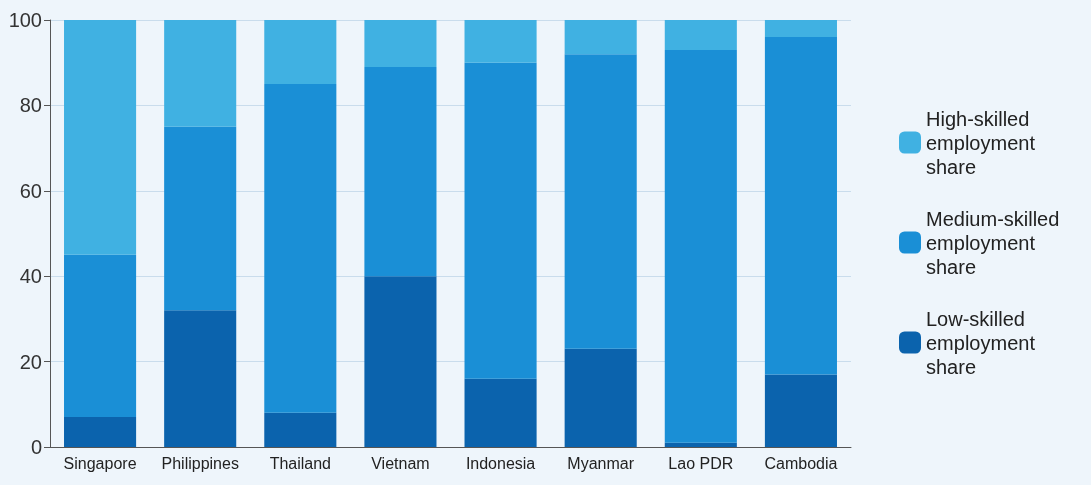  I want to click on y-tick-label: 100, so click(25, 20).